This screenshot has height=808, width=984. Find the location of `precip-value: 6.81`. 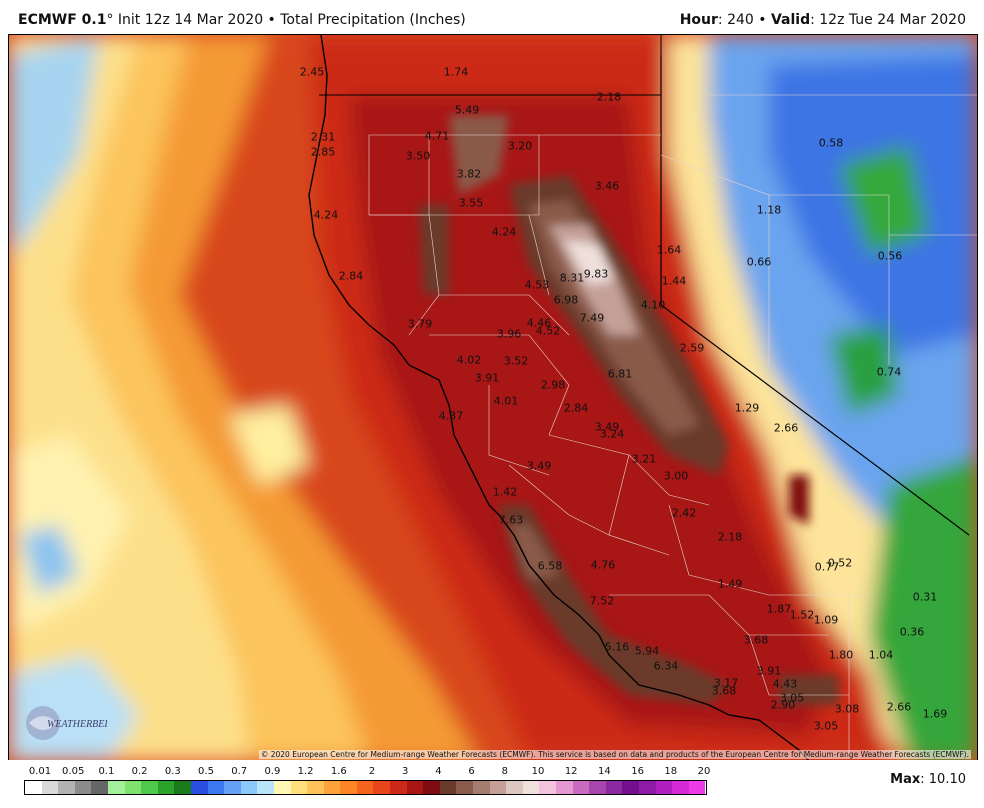

precip-value: 6.81 is located at coordinates (620, 374).